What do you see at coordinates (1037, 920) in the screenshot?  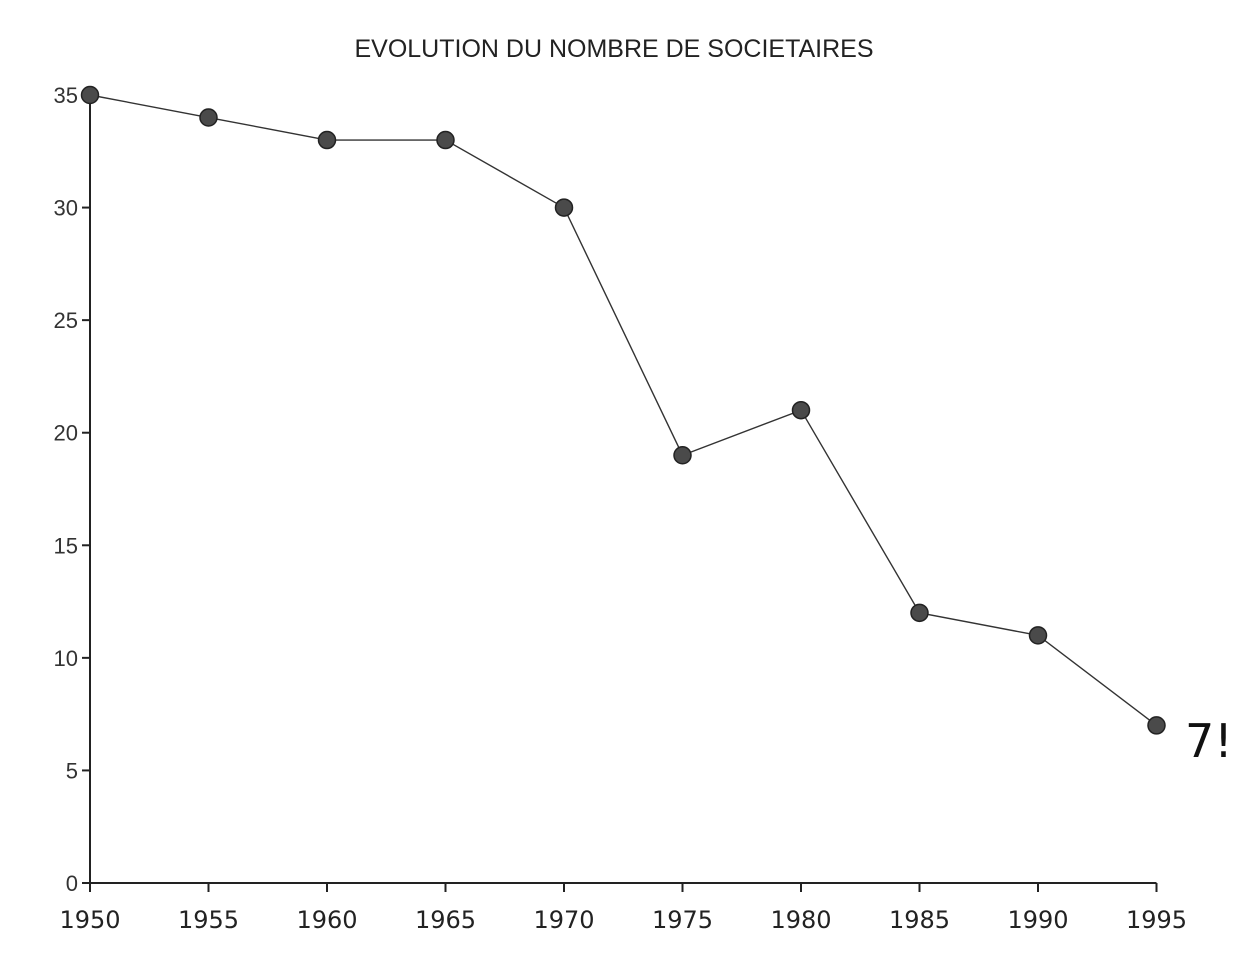 I see `x-tick-label: 1990` at bounding box center [1037, 920].